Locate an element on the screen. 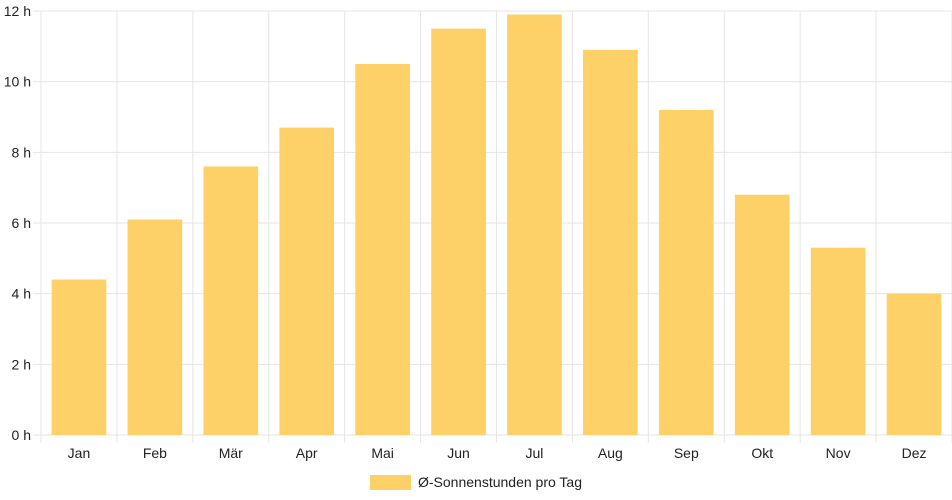 The height and width of the screenshot is (500, 952). y-tick-label: 12 h is located at coordinates (17, 11).